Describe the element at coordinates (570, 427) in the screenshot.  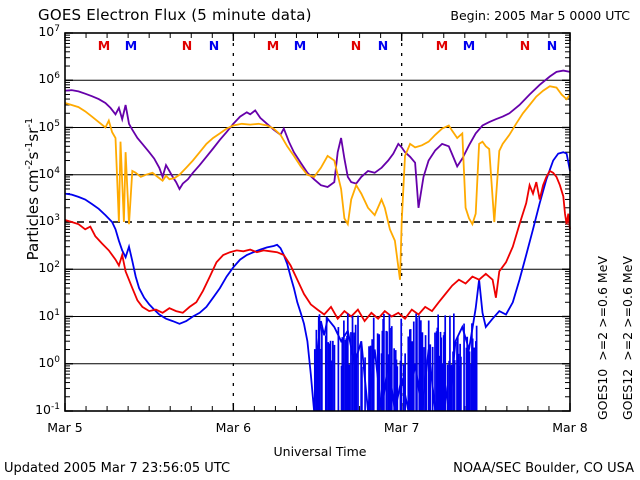
I see `x-tick-label: Mar 8` at that location.